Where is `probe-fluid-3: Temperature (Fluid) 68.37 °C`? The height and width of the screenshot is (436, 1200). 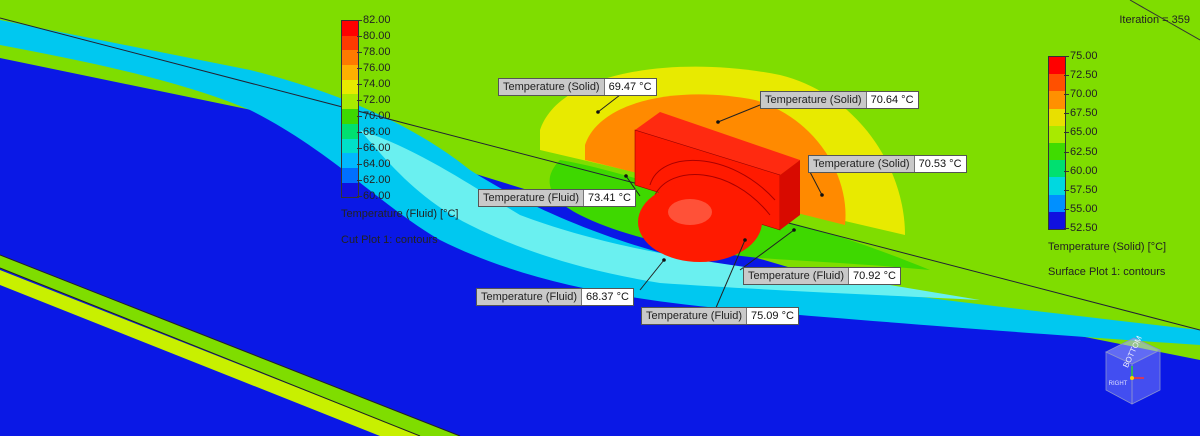 probe-fluid-3: Temperature (Fluid) 68.37 °C is located at coordinates (555, 297).